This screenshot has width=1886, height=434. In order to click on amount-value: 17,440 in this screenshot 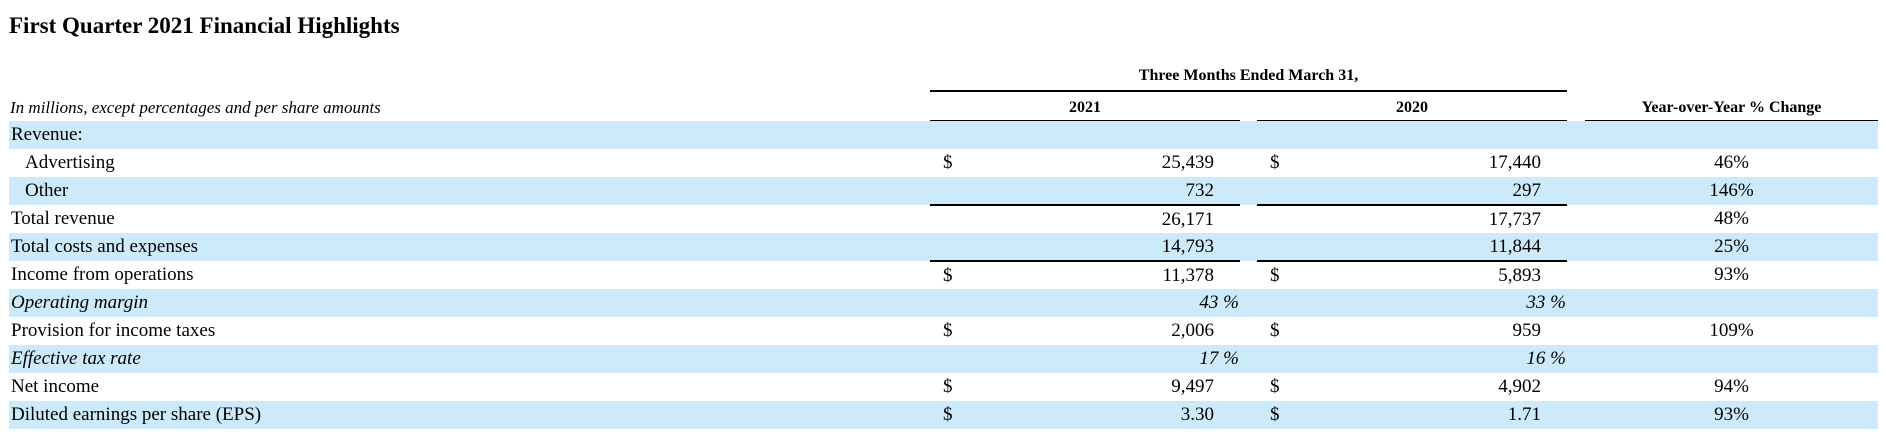, I will do `click(1514, 162)`.